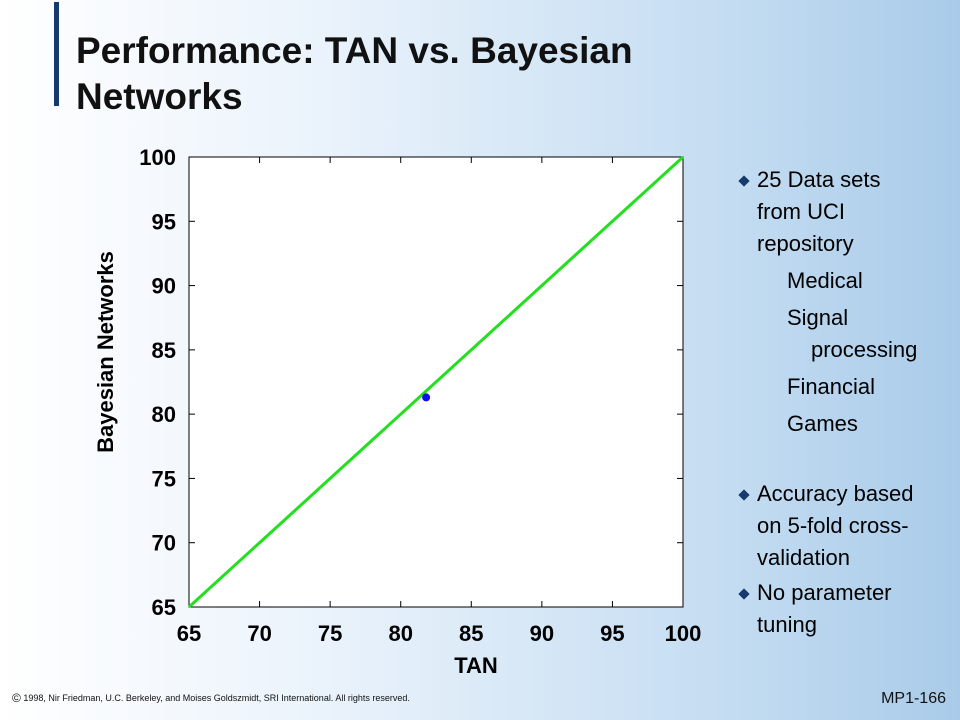 This screenshot has height=720, width=960. What do you see at coordinates (833, 525) in the screenshot?
I see `bullet-text-line: on 5-fold cross-` at bounding box center [833, 525].